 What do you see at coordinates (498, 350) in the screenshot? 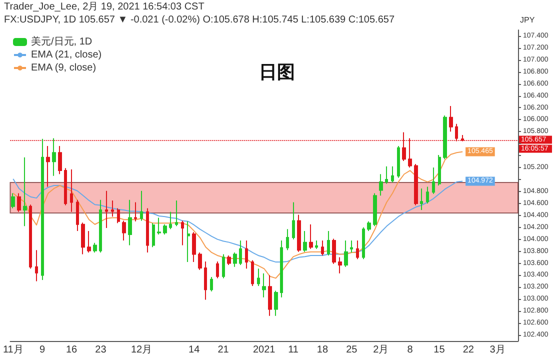
I see `x-tick-label: 3月` at bounding box center [498, 350].